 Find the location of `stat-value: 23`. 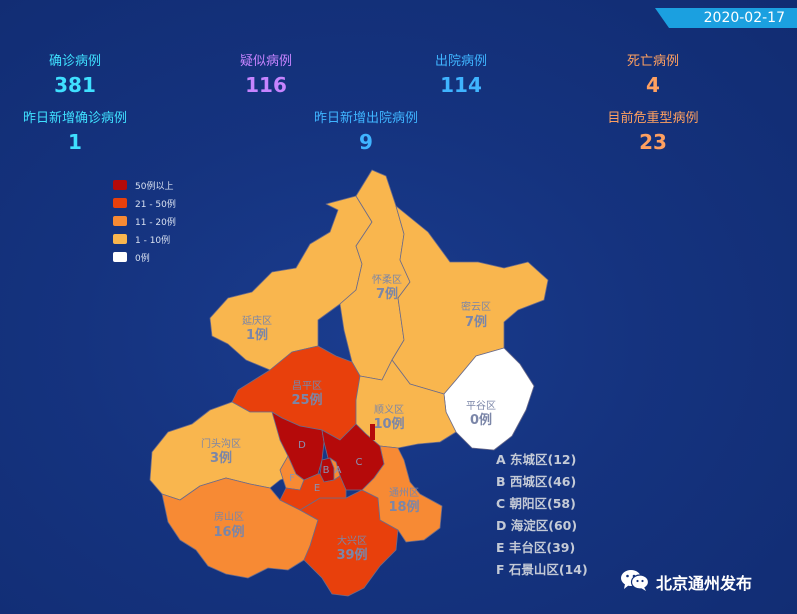

stat-value: 23 is located at coordinates (653, 142).